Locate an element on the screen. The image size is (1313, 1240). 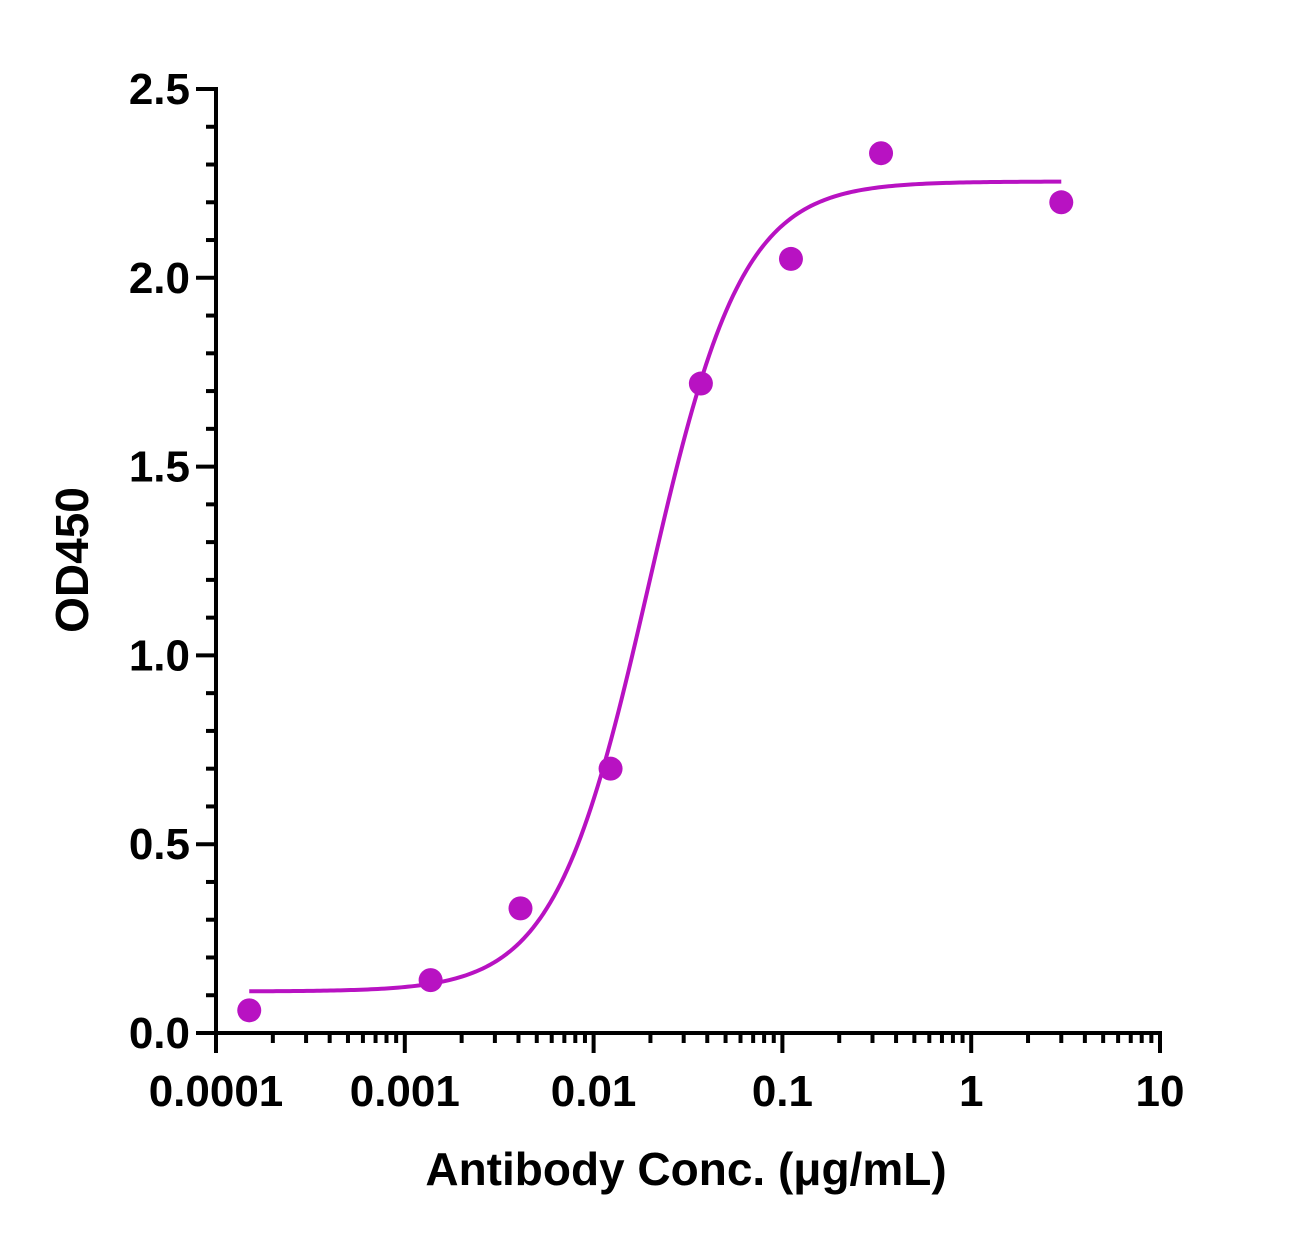
x-tick-label: 10 is located at coordinates (1160, 1091).